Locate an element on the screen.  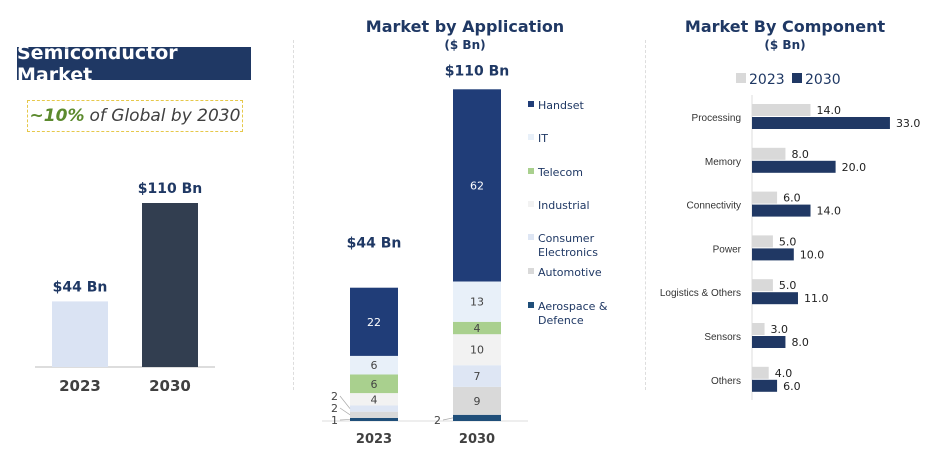
data-label: $44 Bn is located at coordinates (80, 287).